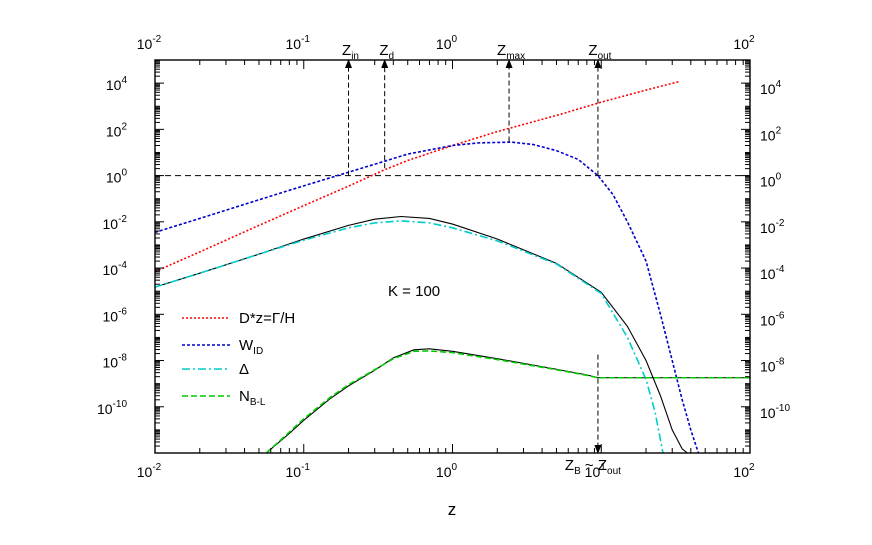 This screenshot has height=545, width=872. I want to click on k-annotation: K = 100, so click(414, 291).